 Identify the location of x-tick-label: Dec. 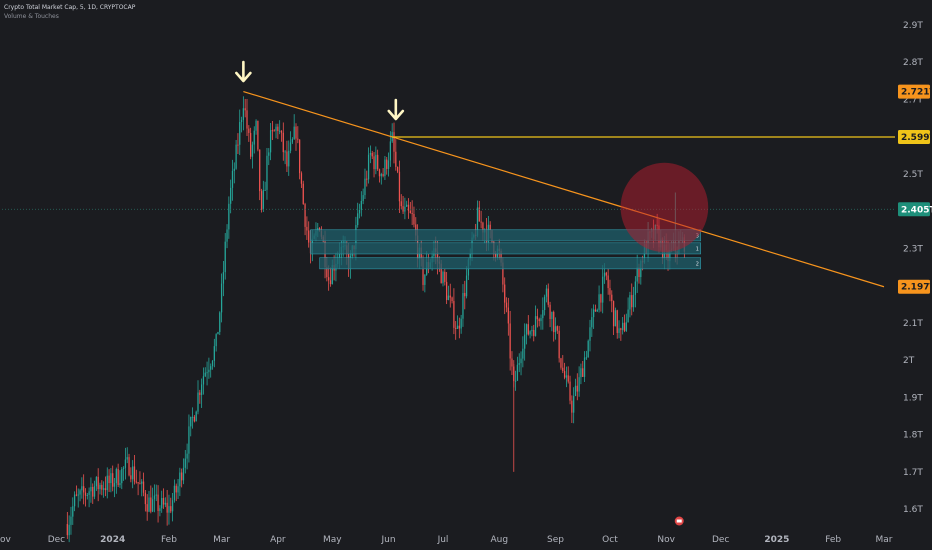
(720, 540).